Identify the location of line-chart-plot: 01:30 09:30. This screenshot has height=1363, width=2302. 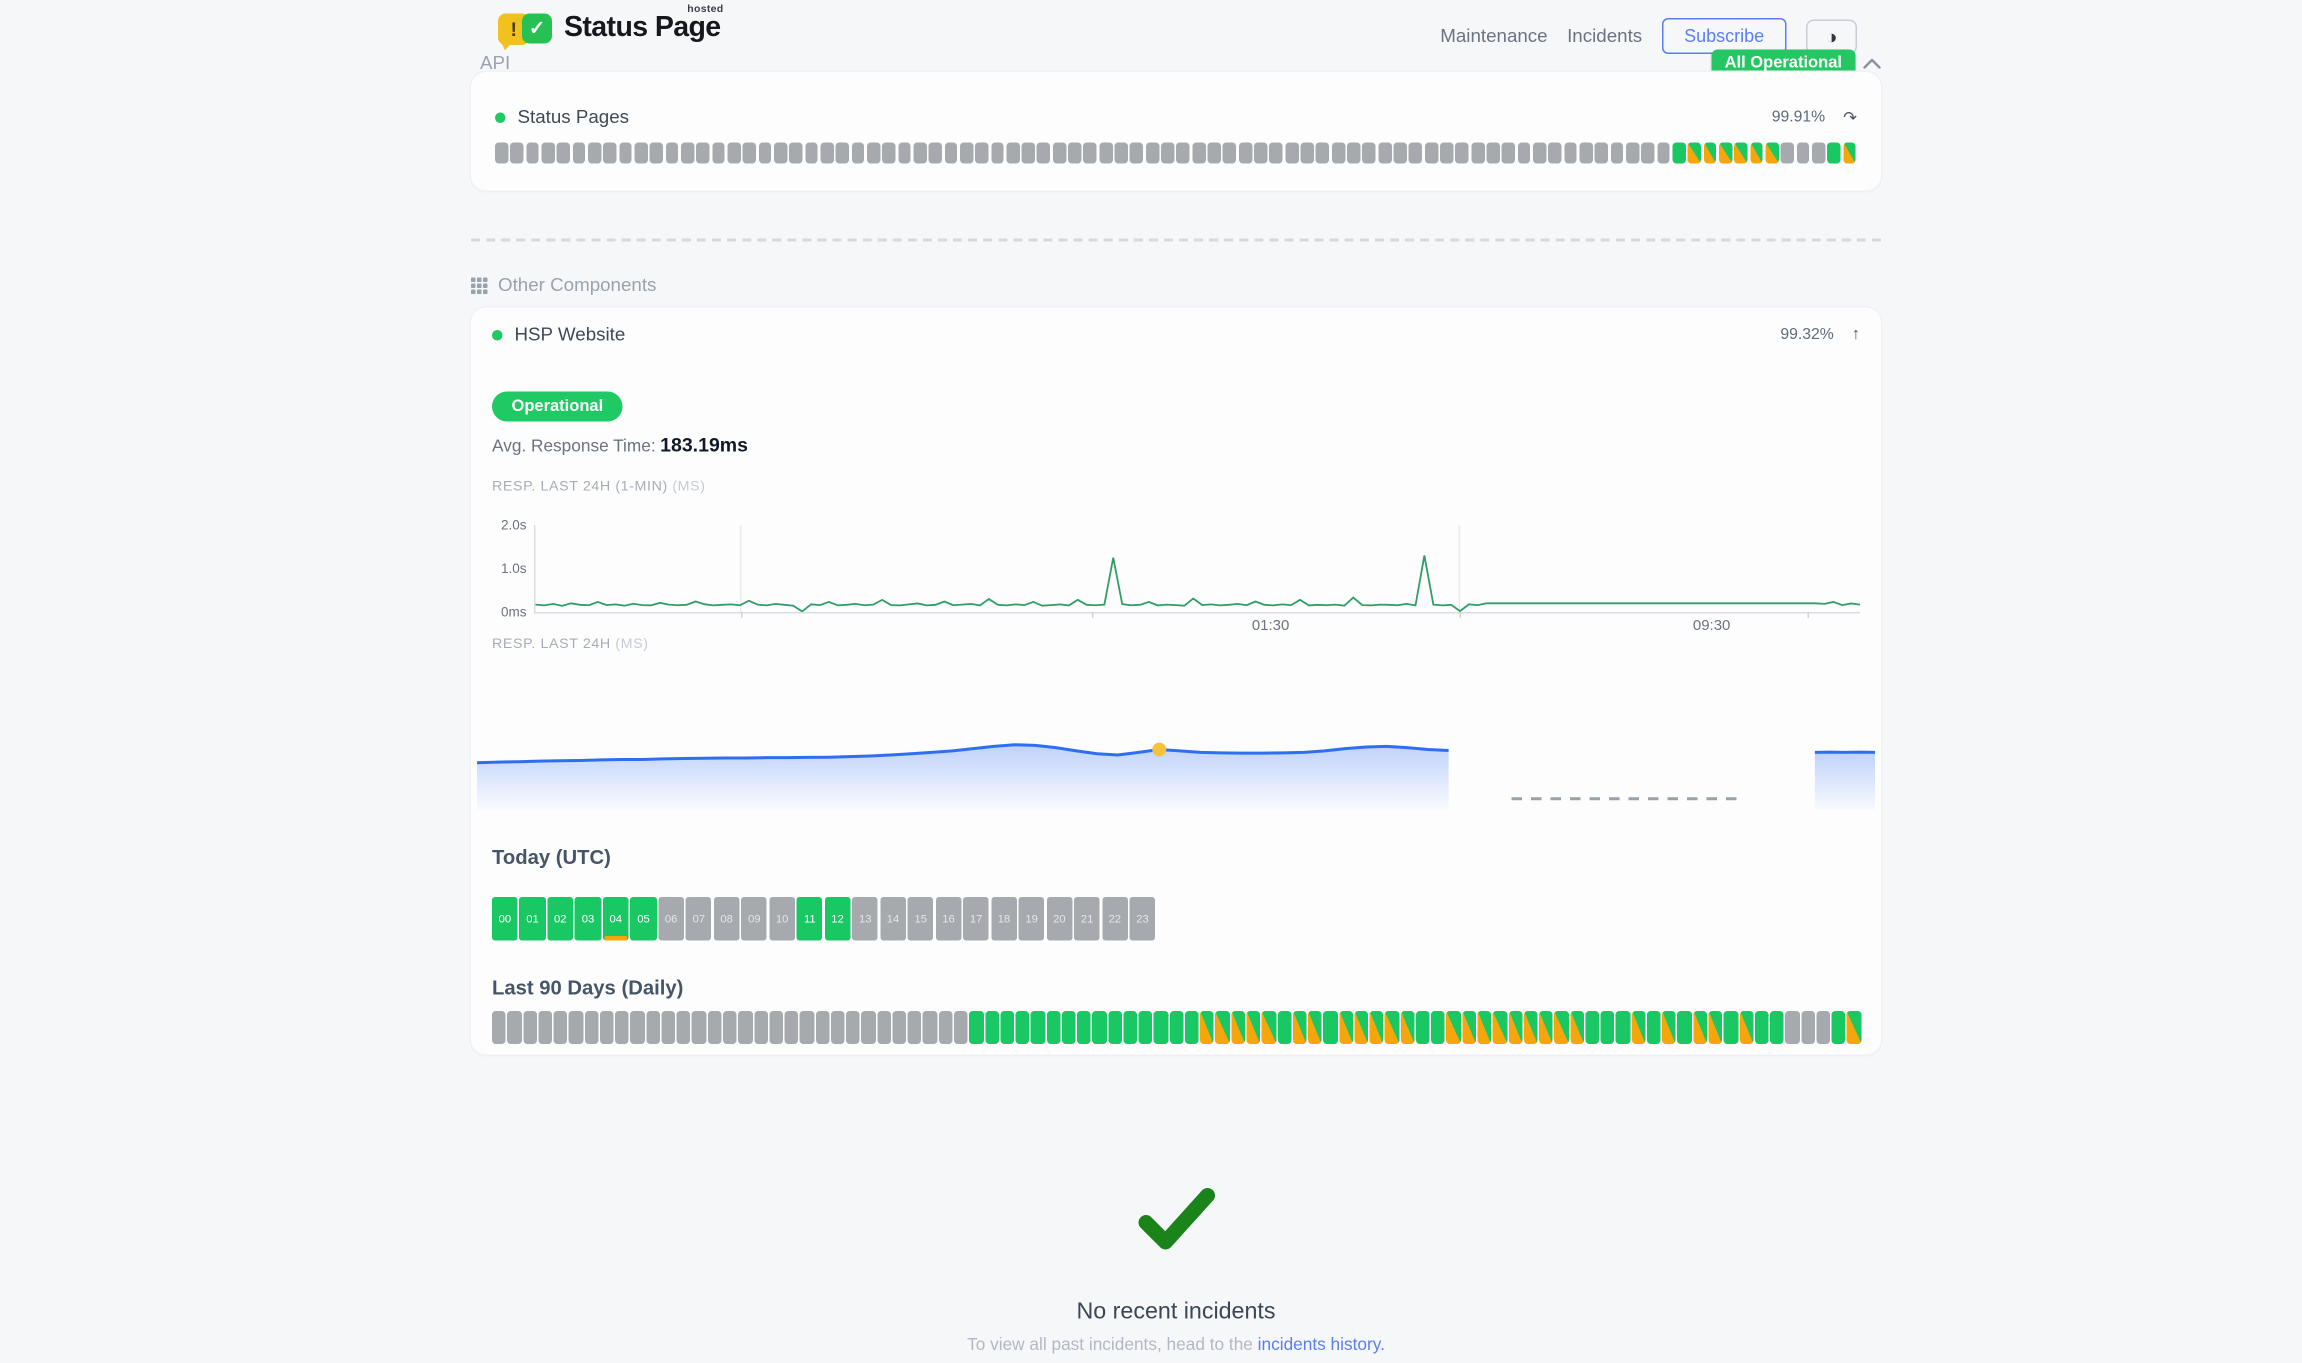
(1197, 580).